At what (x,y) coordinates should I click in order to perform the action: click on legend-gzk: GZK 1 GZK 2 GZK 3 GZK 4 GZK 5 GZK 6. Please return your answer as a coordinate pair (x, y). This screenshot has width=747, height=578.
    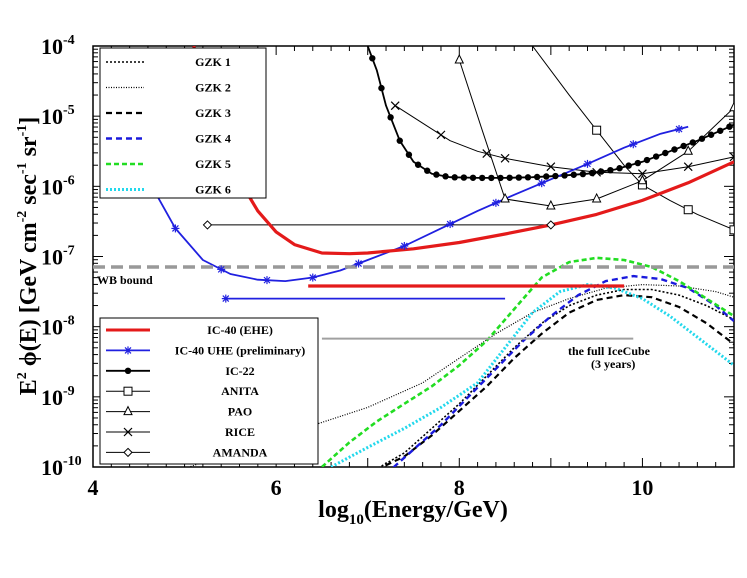
    Looking at the image, I should click on (183, 123).